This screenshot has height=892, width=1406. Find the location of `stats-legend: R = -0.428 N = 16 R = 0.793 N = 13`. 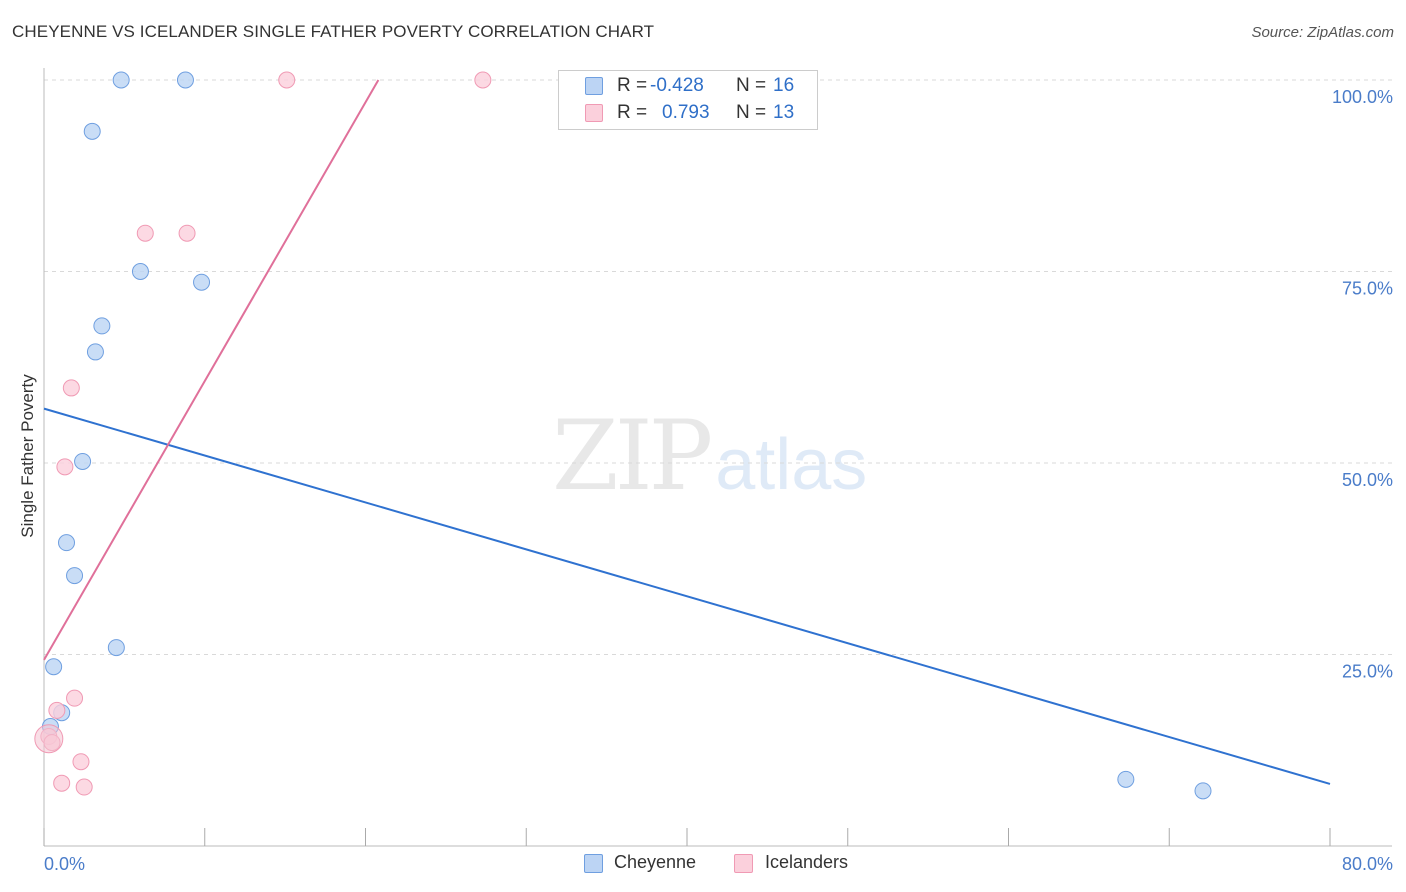

stats-legend: R = -0.428 N = 16 R = 0.793 N = 13 is located at coordinates (688, 100).